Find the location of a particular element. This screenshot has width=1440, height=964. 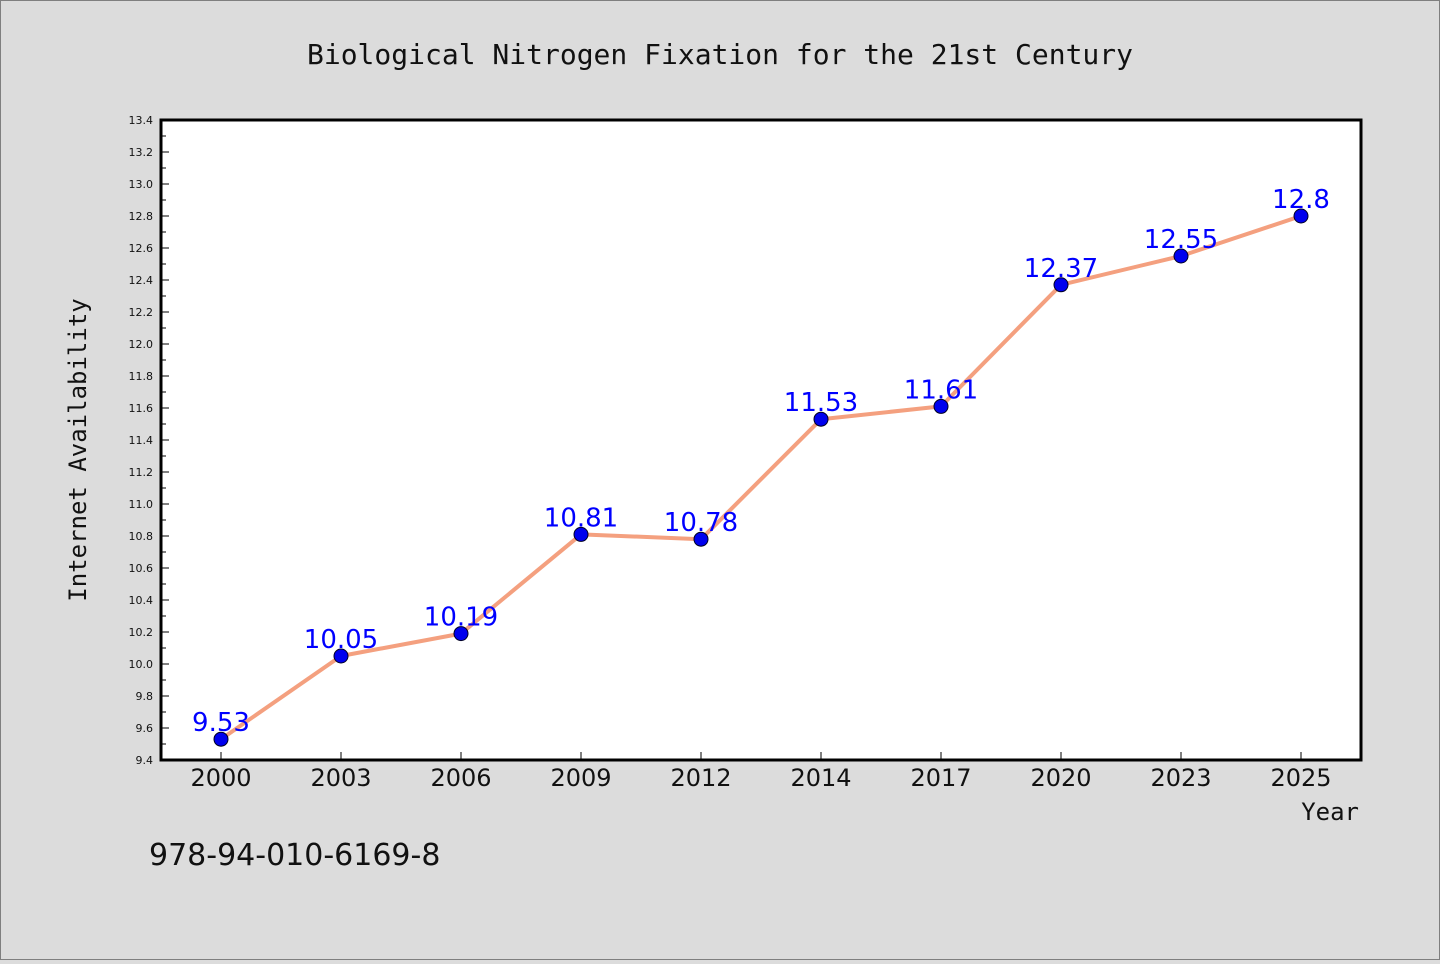

x-tick-label: 2012 is located at coordinates (700, 778).